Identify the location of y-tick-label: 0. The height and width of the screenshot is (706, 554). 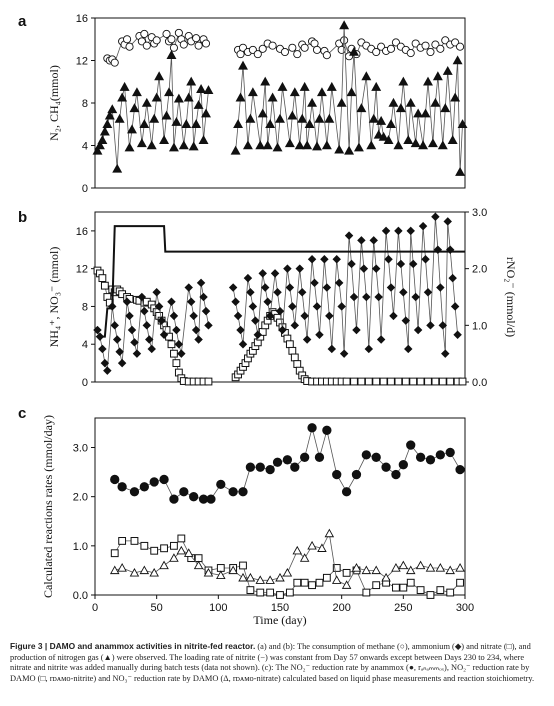
(85, 189).